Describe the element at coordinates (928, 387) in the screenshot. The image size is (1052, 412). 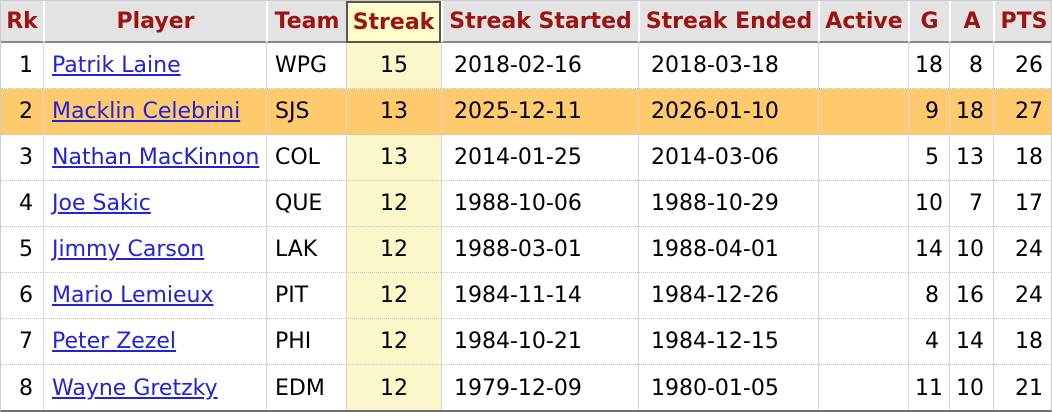
I see `cell-goals: 11` at that location.